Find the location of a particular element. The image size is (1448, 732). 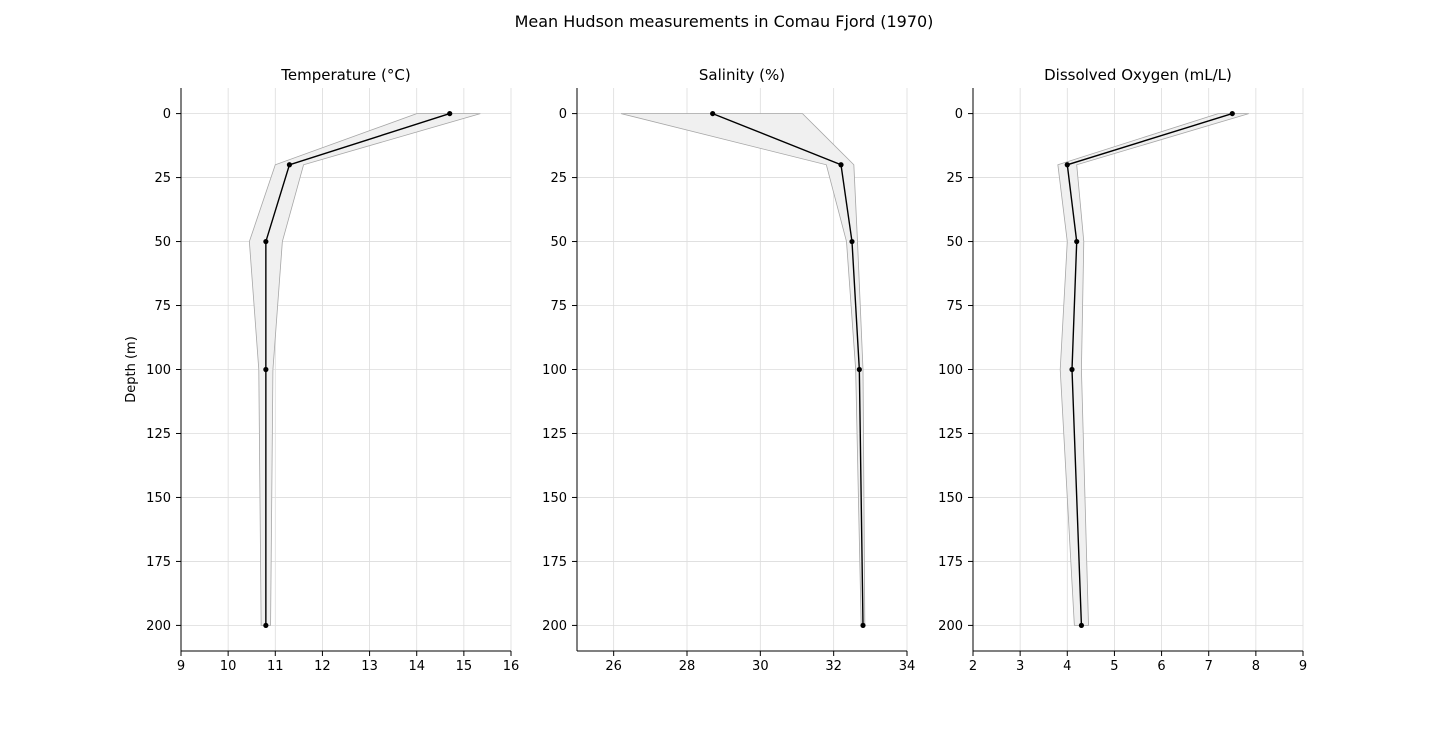

x-tick-label: 5 is located at coordinates (1114, 666).